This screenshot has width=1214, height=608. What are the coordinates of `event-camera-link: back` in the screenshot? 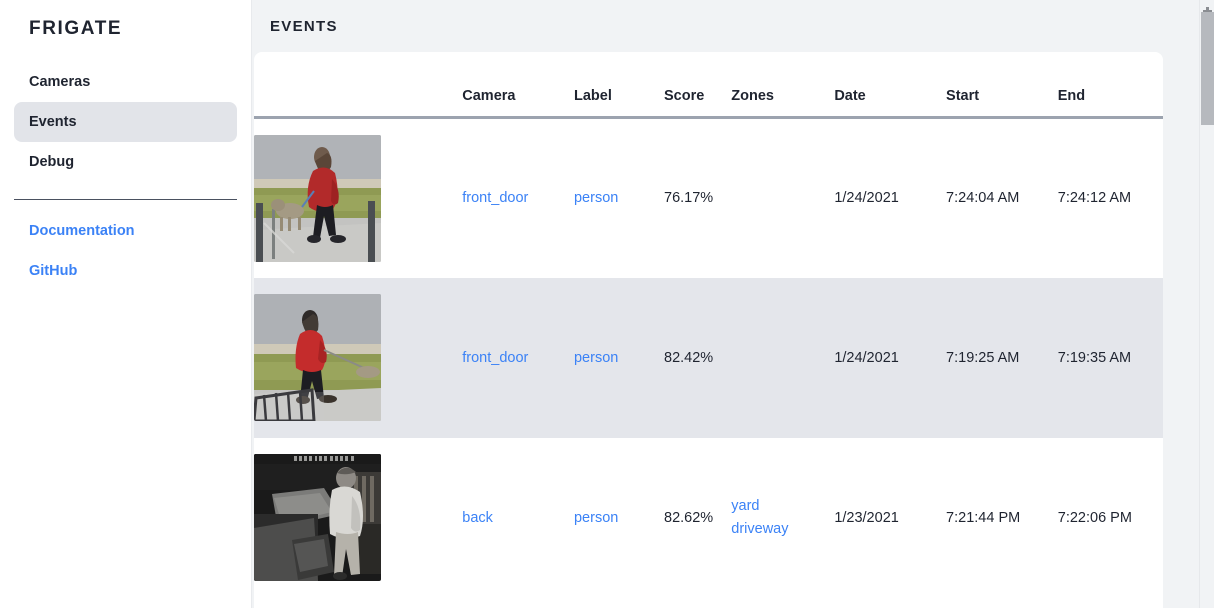 It's located at (477, 517).